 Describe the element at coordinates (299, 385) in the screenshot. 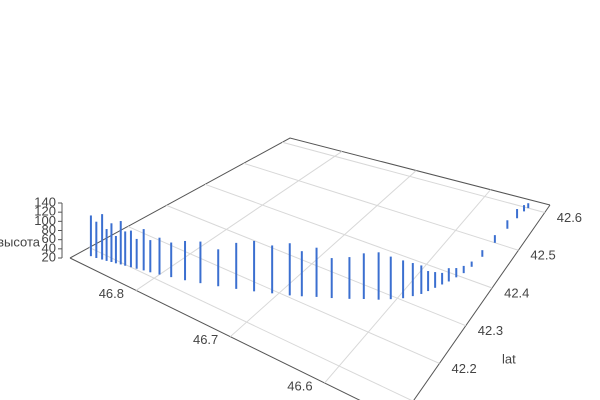

I see `x-tick-label: 46.6` at that location.